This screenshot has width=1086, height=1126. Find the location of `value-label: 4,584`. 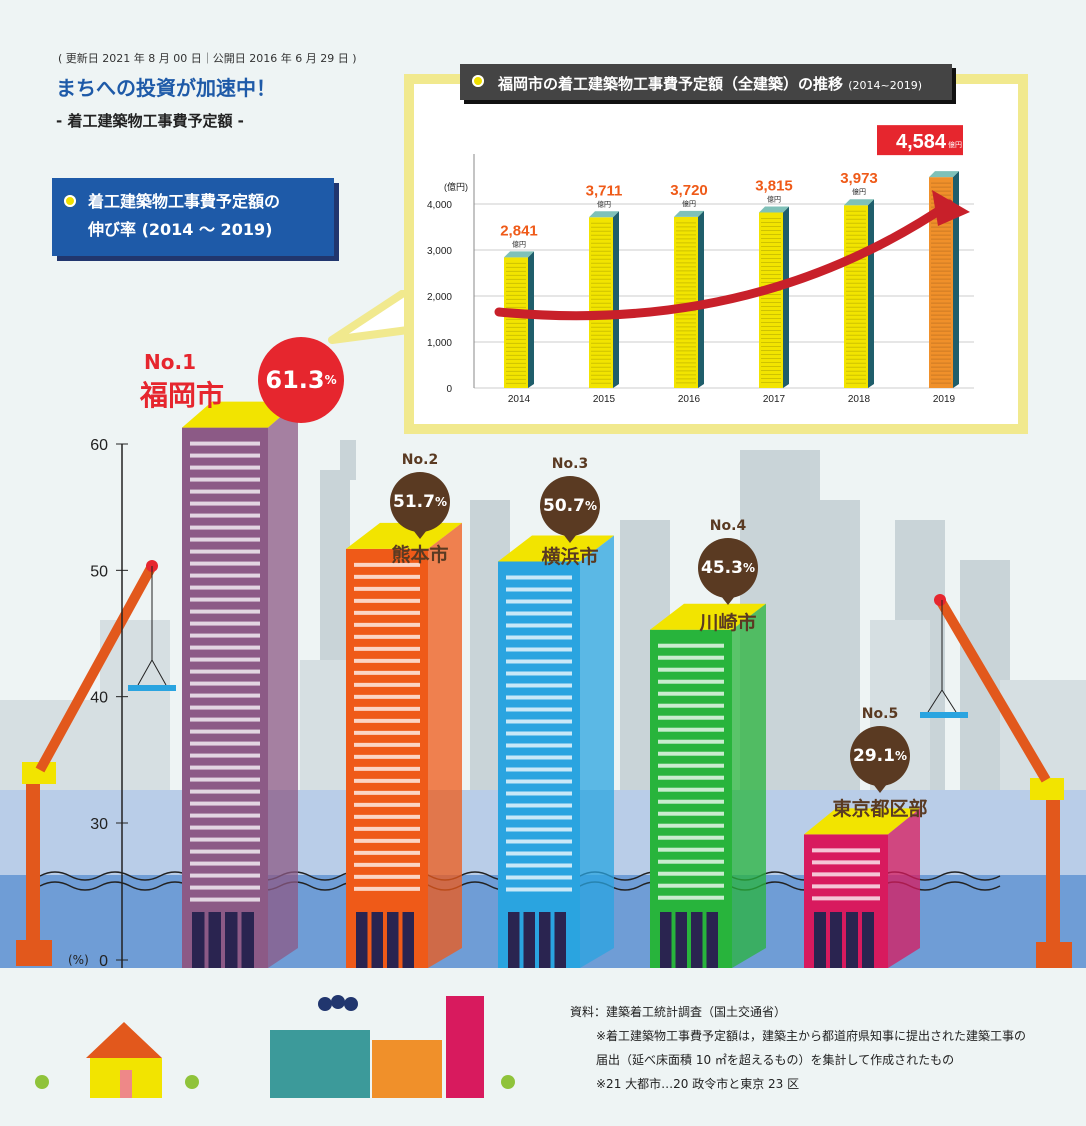

value-label: 4,584 is located at coordinates (921, 142).